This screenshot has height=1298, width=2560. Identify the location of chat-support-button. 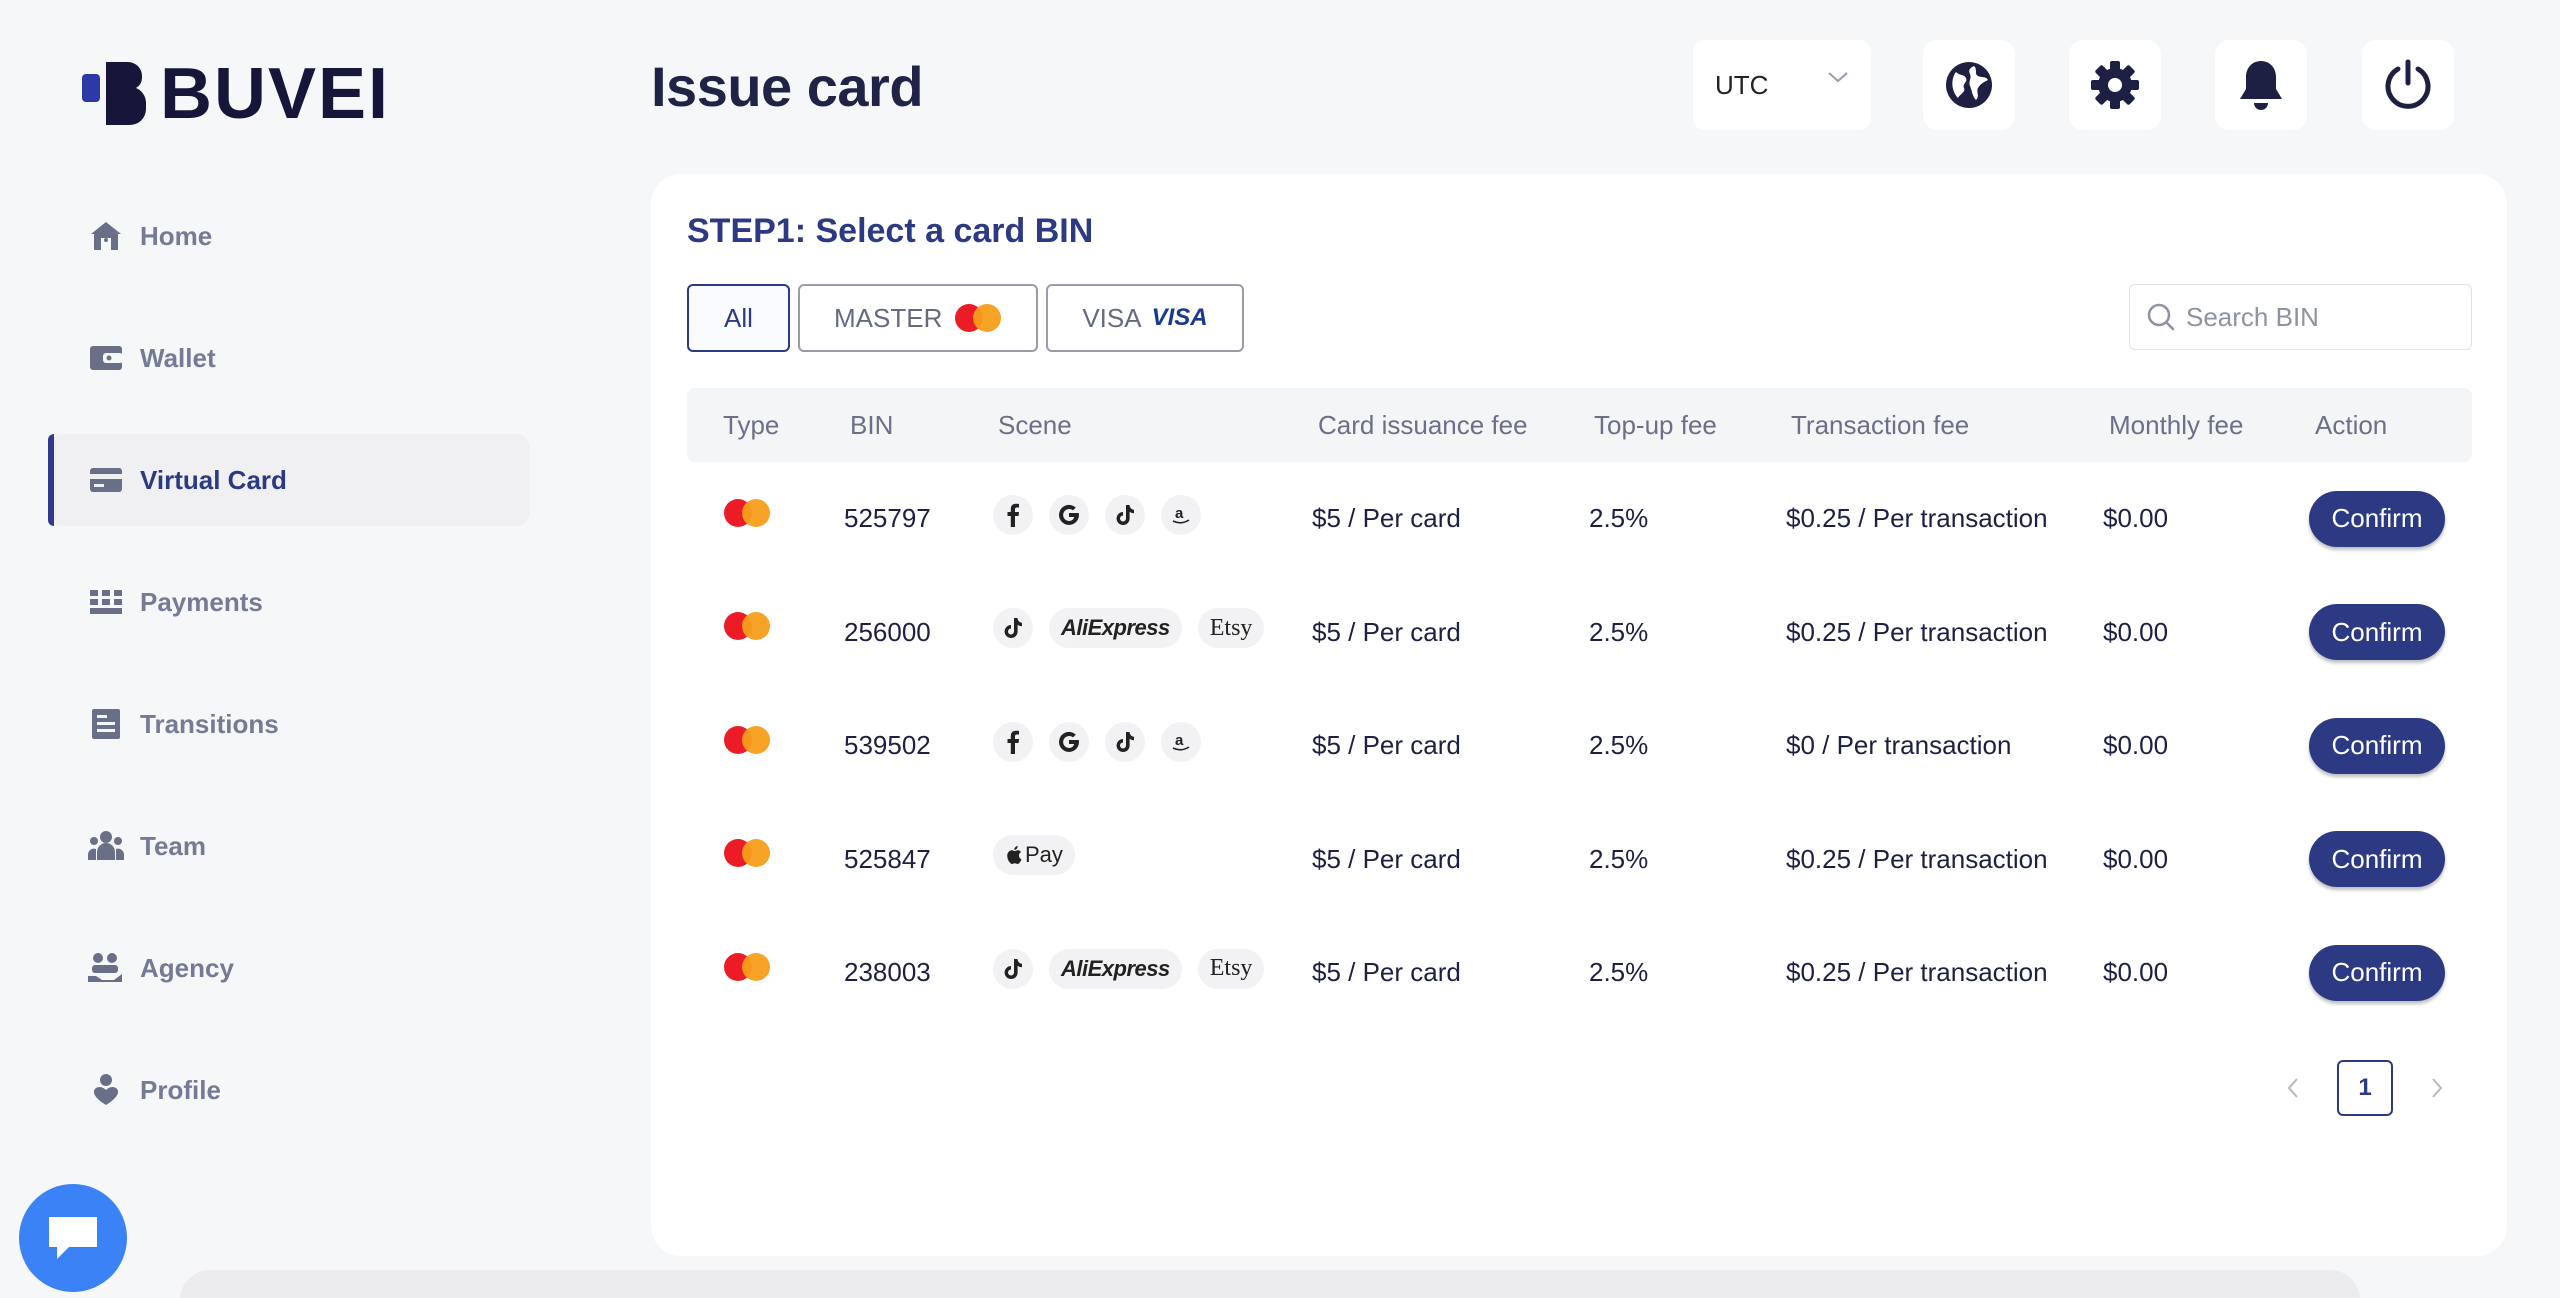
(73, 1238).